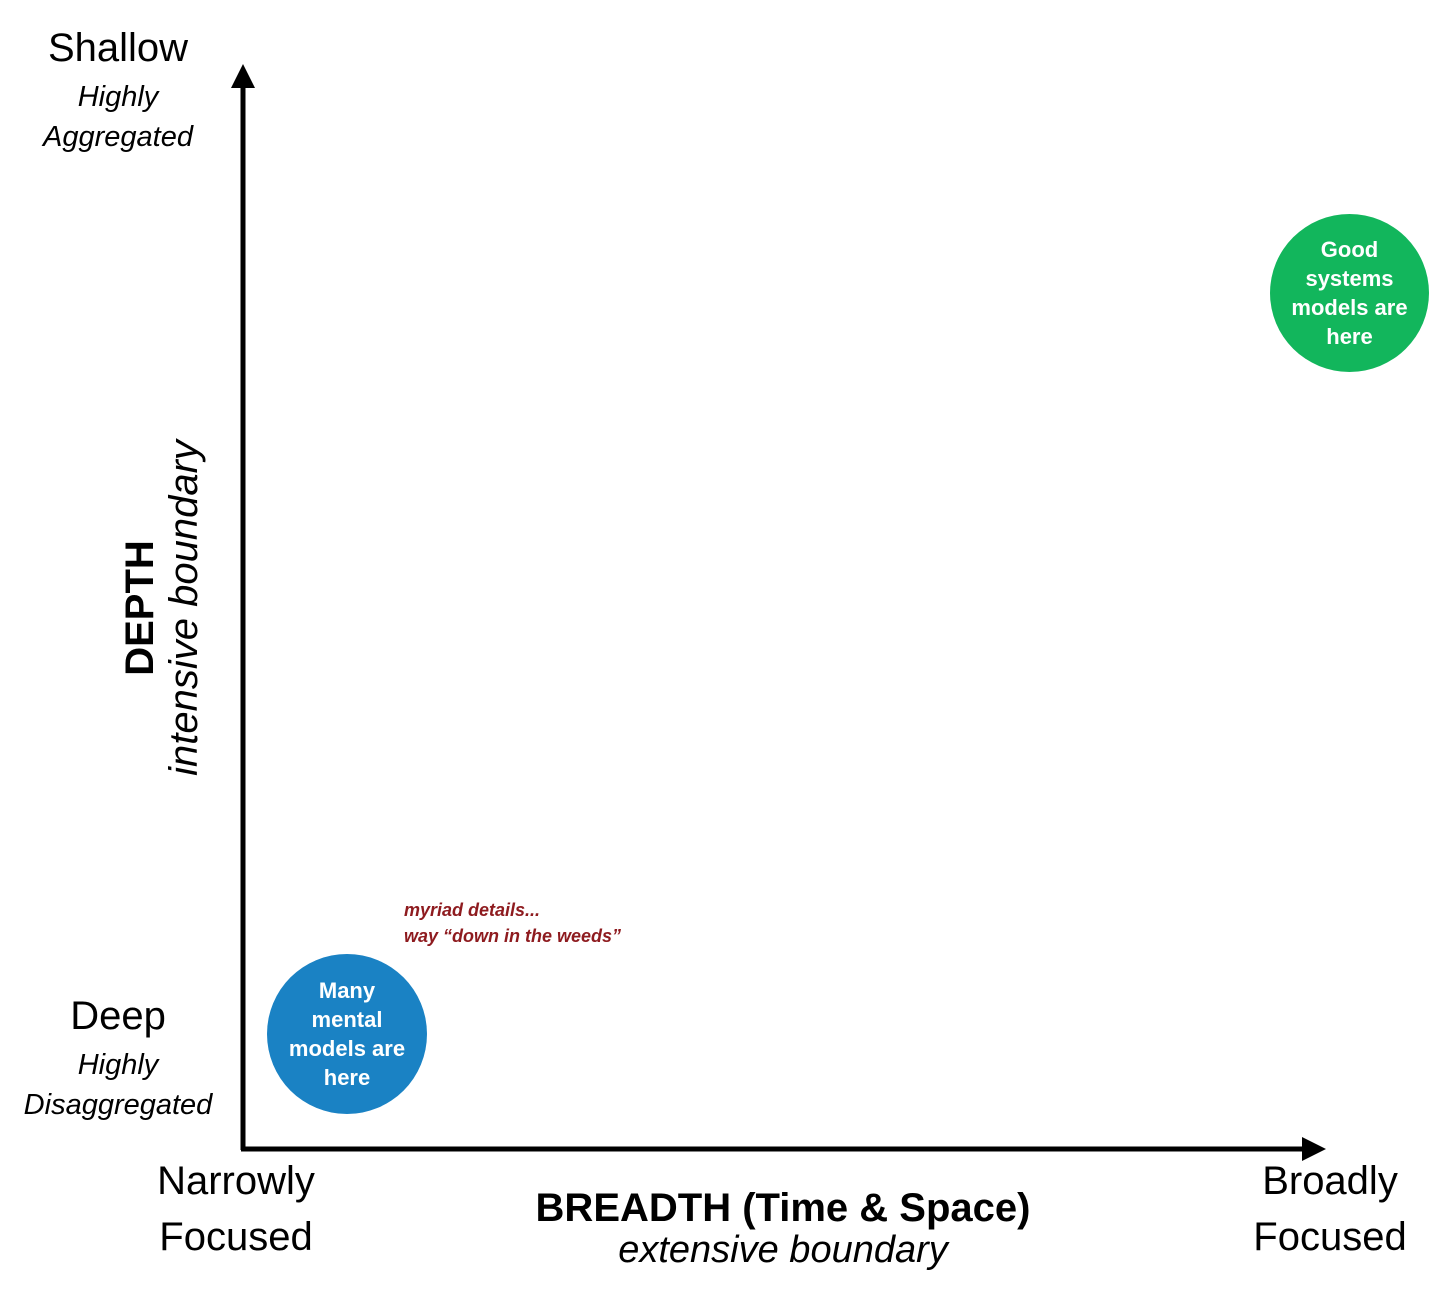  I want to click on y-axis-arrowhead, so click(243, 76).